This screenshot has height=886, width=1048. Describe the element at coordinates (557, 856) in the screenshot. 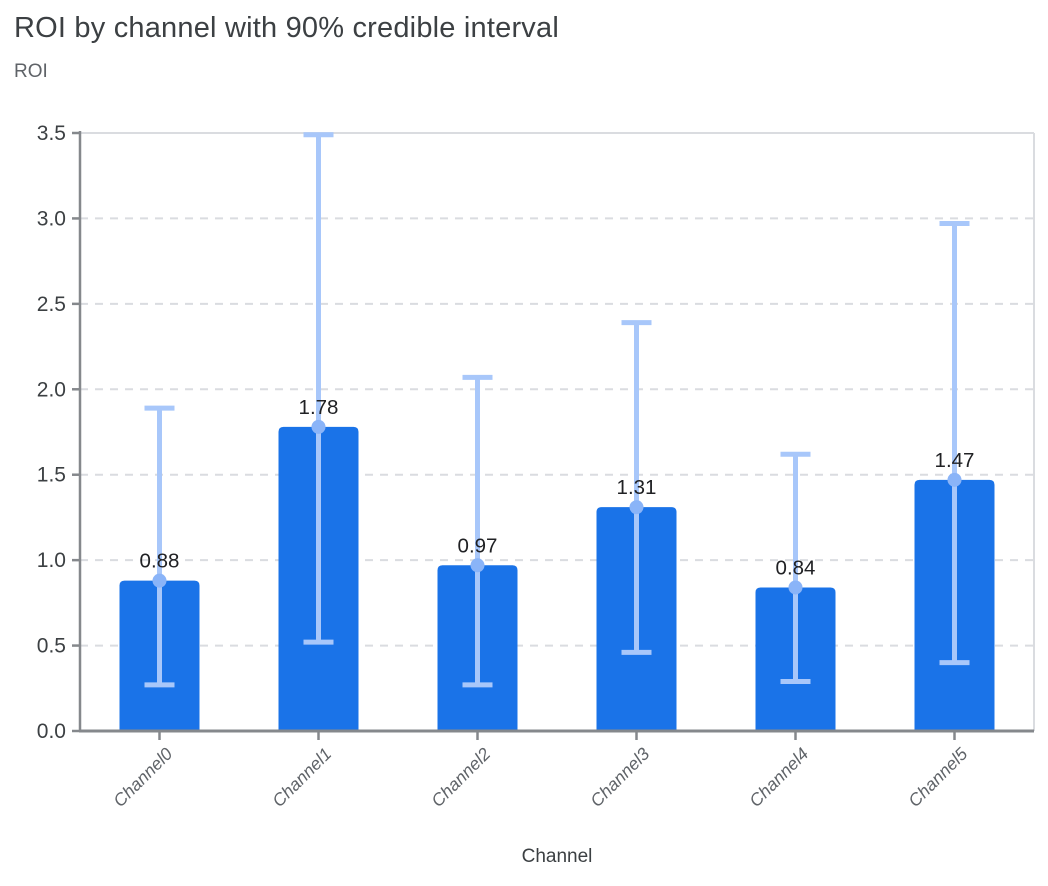

I see `x-axis-title: Channel` at that location.